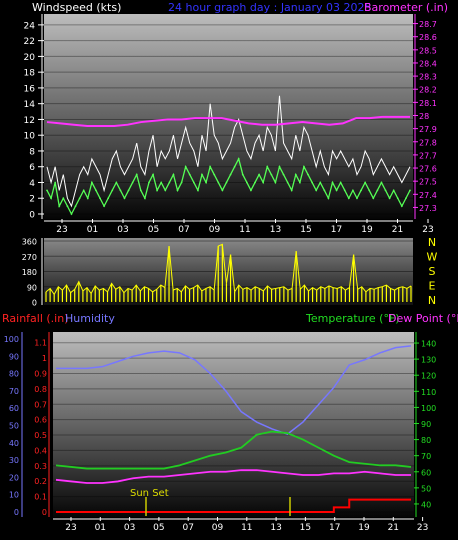 This screenshot has width=458, height=540. I want to click on y-tick-label: 22, so click(29, 42).